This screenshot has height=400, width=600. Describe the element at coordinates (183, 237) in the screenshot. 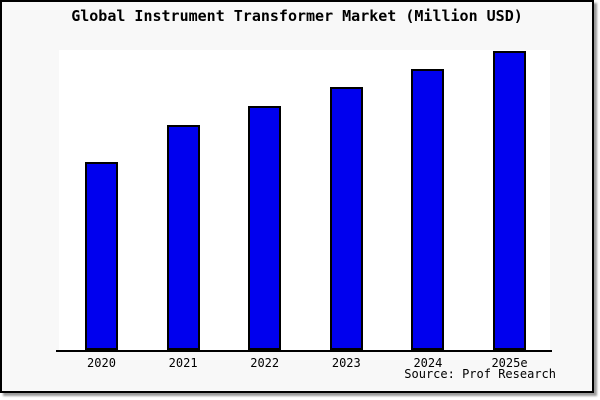

I see `bar-2021` at that location.